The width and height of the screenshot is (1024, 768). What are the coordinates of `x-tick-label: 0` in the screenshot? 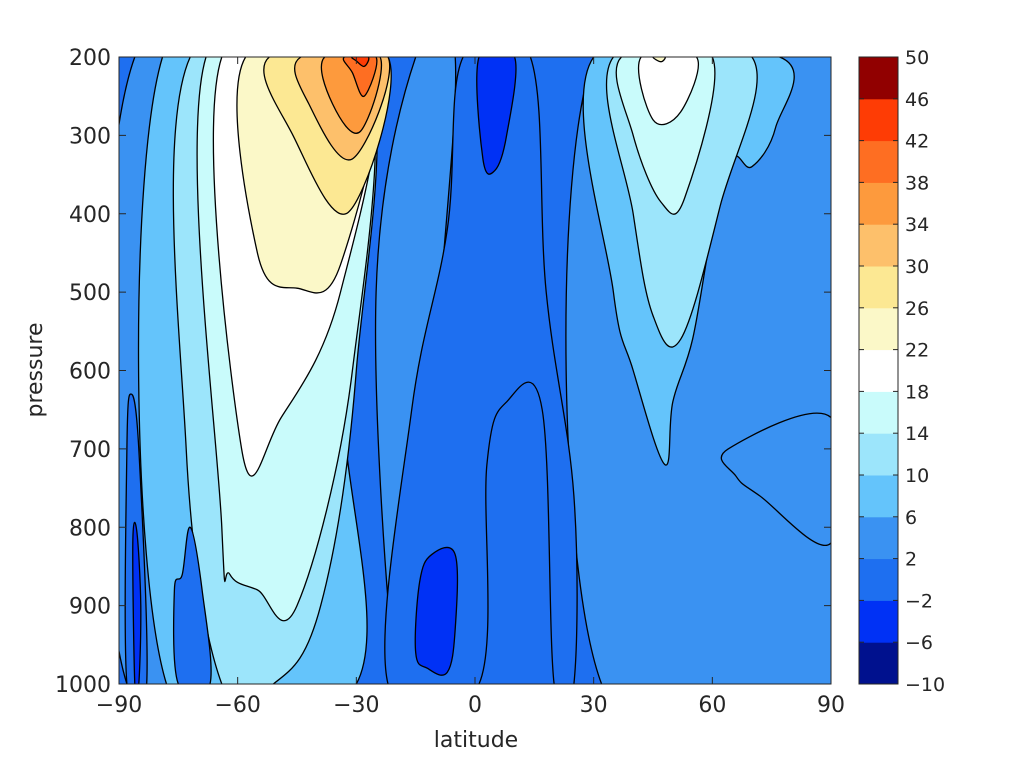 It's located at (475, 705).